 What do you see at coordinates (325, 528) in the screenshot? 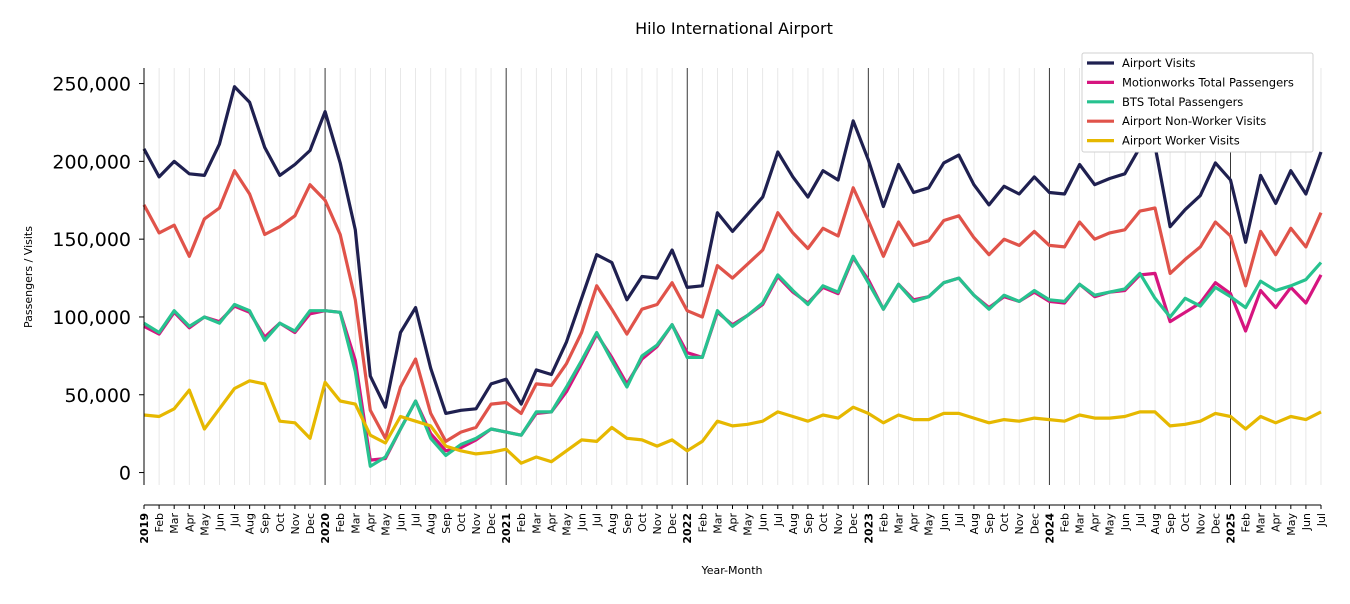
I see `x-tick-year-label: 2020` at bounding box center [325, 528].